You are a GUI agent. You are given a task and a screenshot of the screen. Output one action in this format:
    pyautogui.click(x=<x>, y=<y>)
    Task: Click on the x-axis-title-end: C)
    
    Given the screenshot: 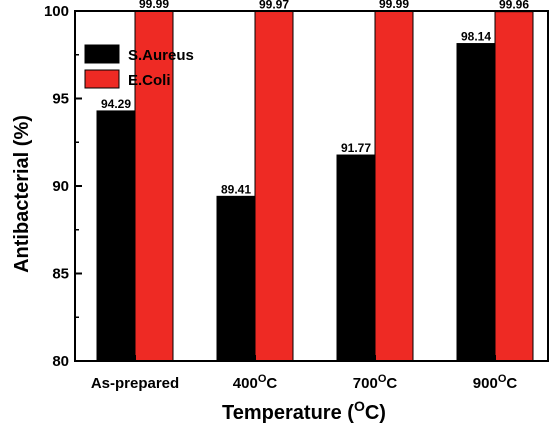 What is the action you would take?
    pyautogui.click(x=375, y=413)
    